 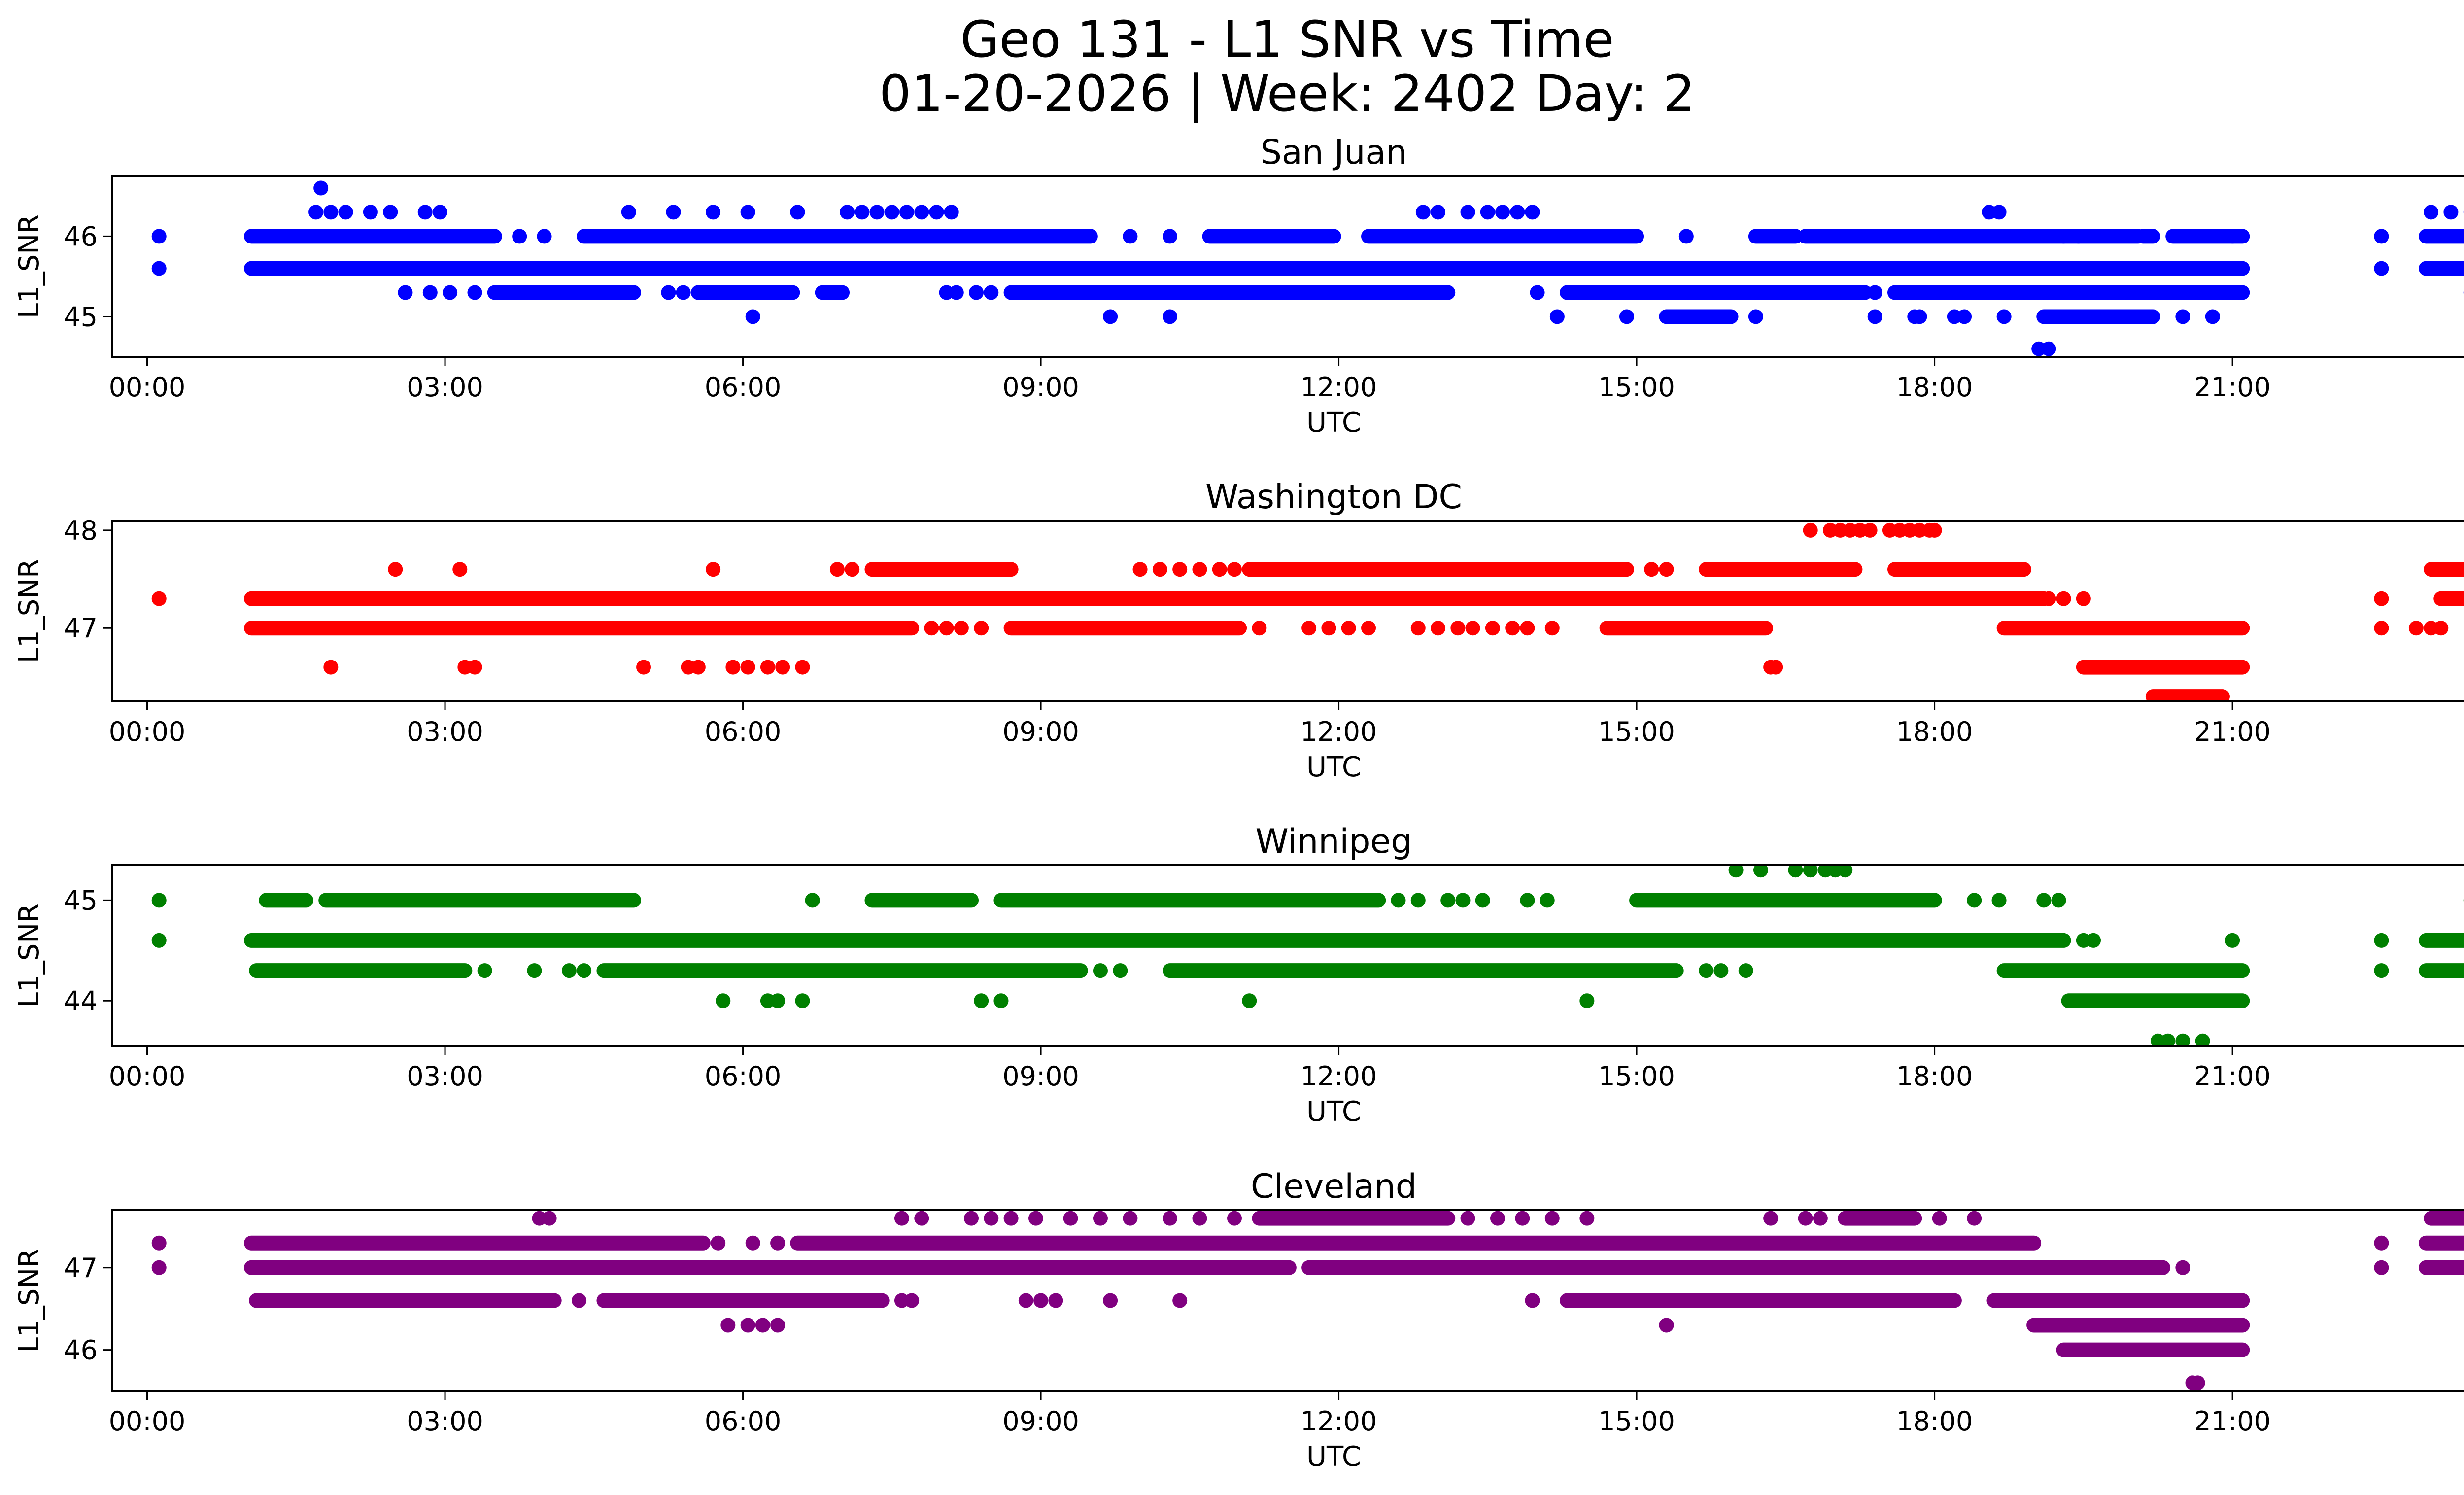 What do you see at coordinates (1334, 841) in the screenshot?
I see `subplot-title: Winnipeg` at bounding box center [1334, 841].